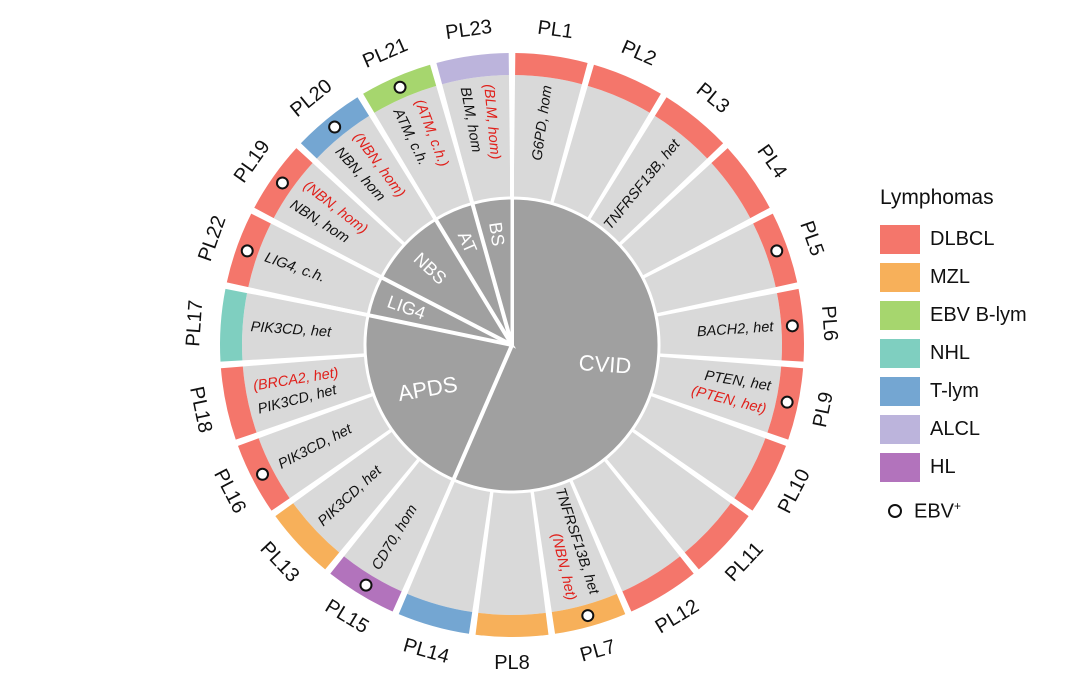 The width and height of the screenshot is (1068, 688). What do you see at coordinates (794, 491) in the screenshot?
I see `patient-label: PL10` at bounding box center [794, 491].